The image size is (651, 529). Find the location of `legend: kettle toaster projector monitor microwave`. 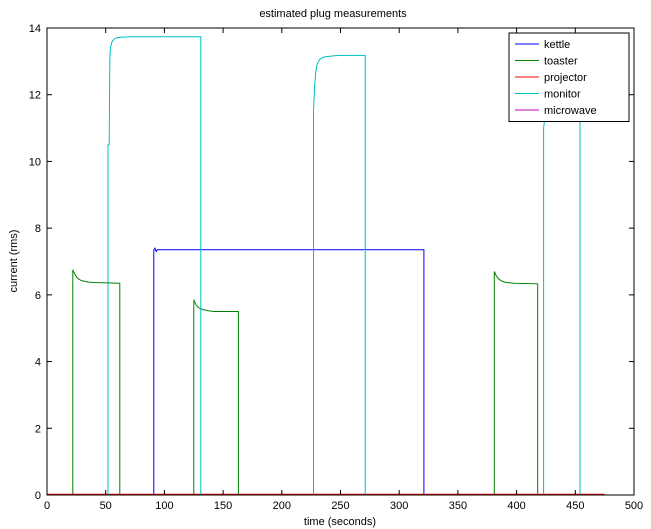

legend: kettle toaster projector monitor microwave is located at coordinates (569, 77).